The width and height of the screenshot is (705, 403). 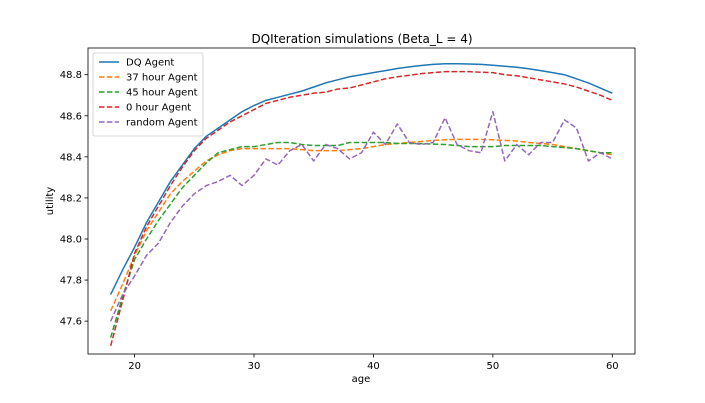 What do you see at coordinates (71, 281) in the screenshot?
I see `y-tick-label: 47.8` at bounding box center [71, 281].